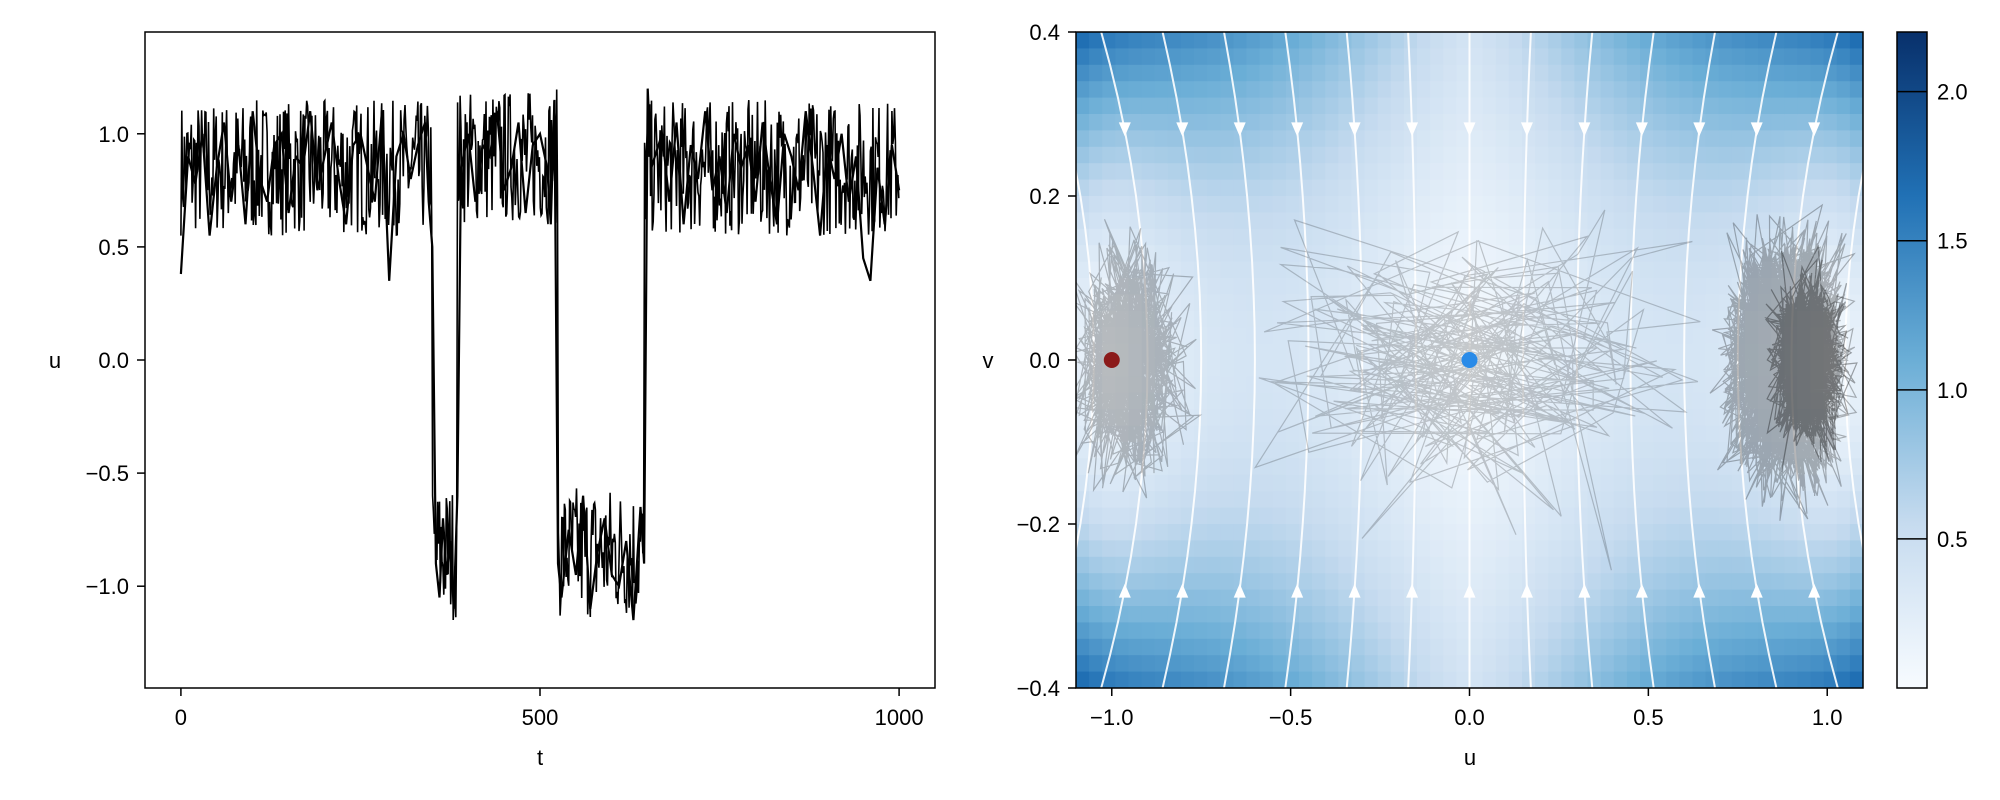  What do you see at coordinates (113, 134) in the screenshot?
I see `y-tick-label: 1.0` at bounding box center [113, 134].